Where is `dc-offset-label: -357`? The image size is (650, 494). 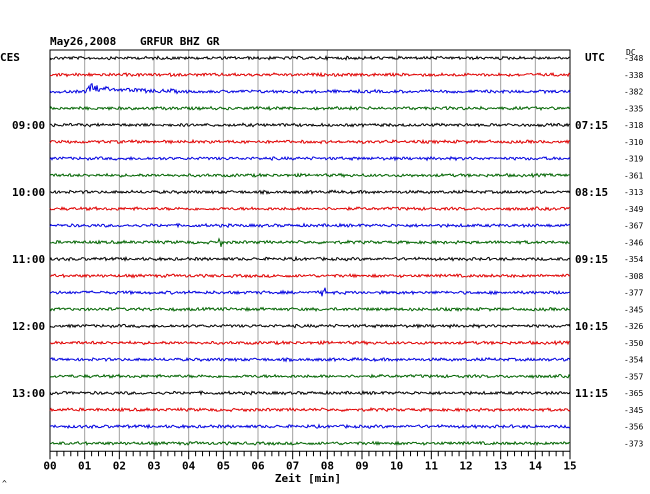
dc-offset-label: -357 is located at coordinates (633, 376).